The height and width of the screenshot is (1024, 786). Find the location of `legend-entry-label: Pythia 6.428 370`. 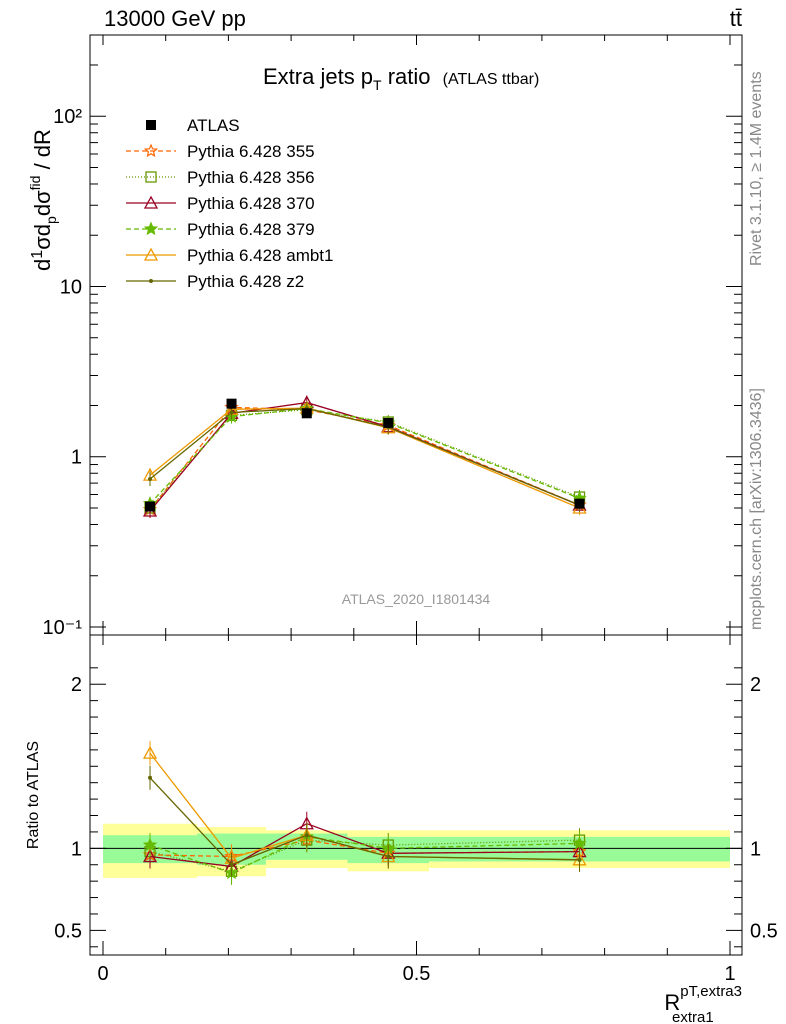

legend-entry-label: Pythia 6.428 370 is located at coordinates (251, 203).